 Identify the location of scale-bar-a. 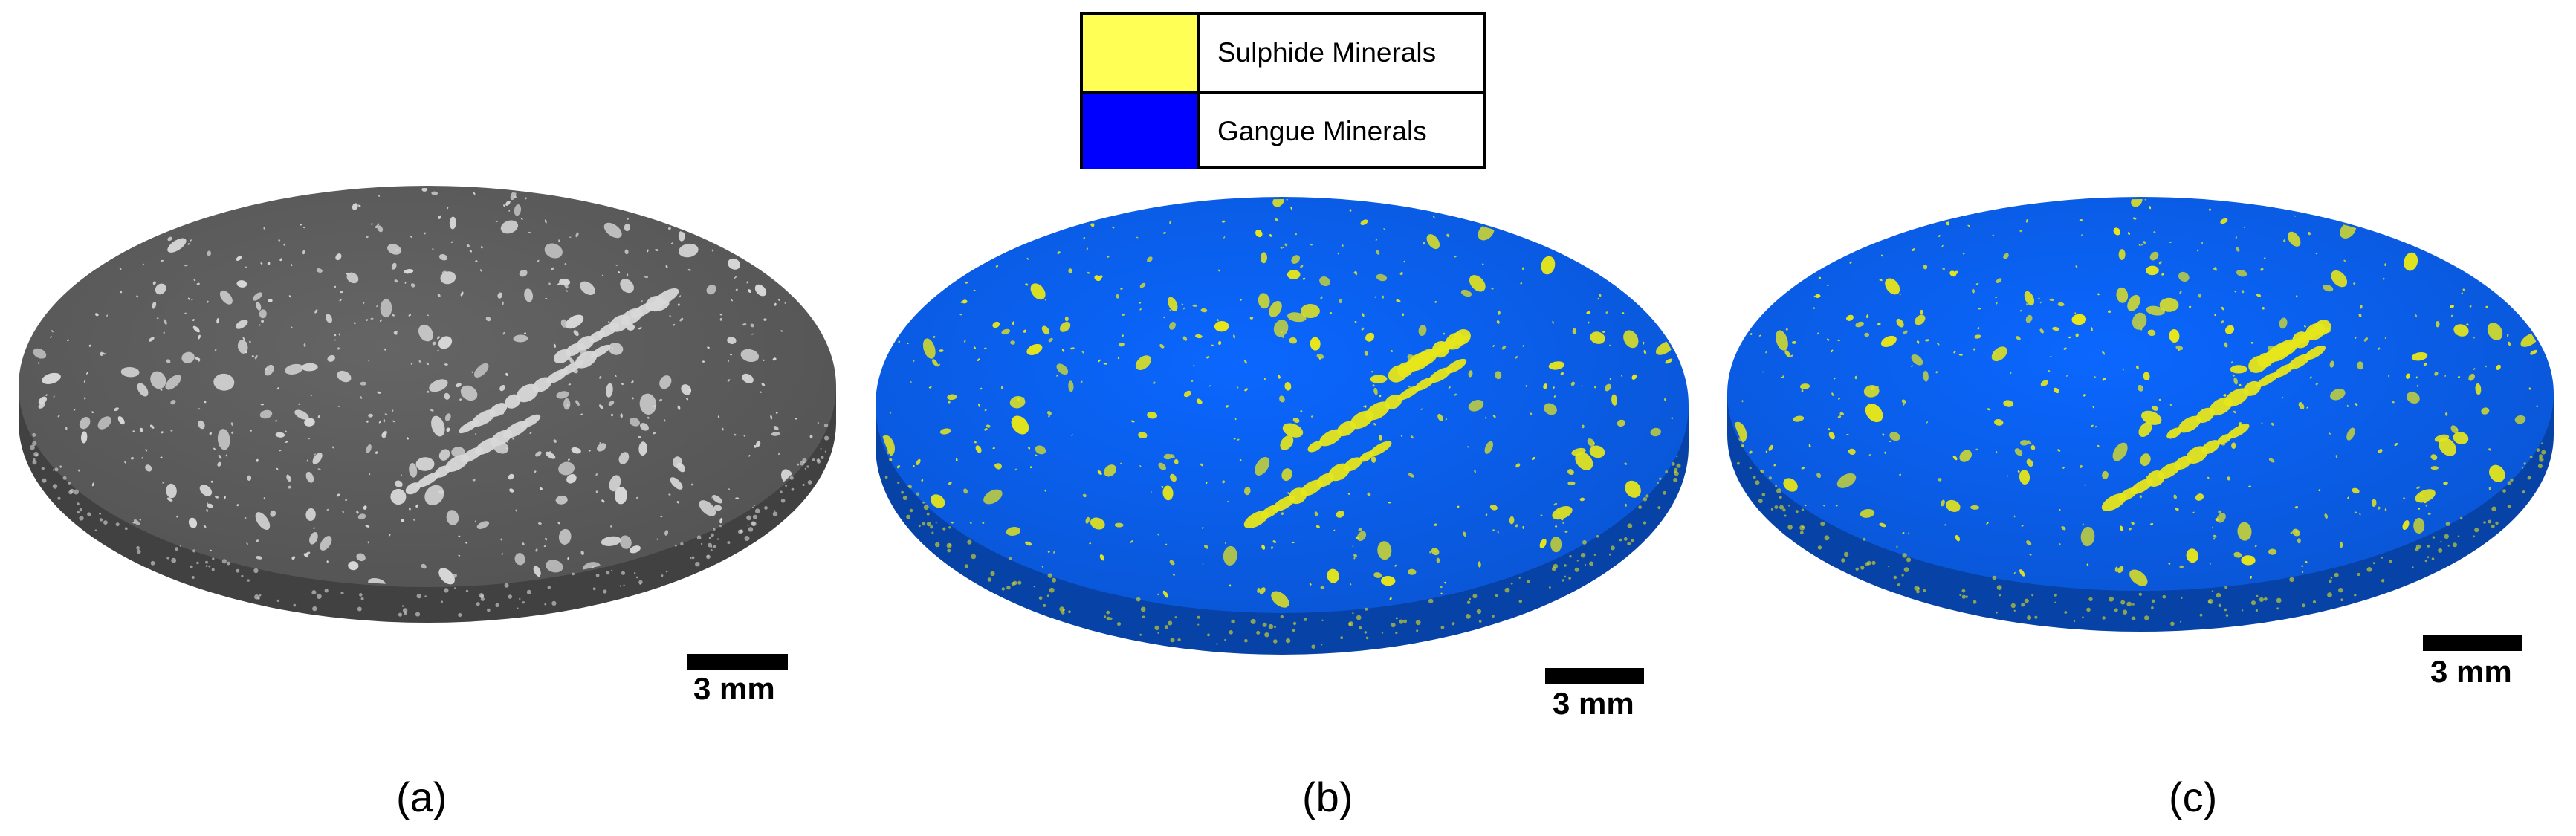
(737, 662).